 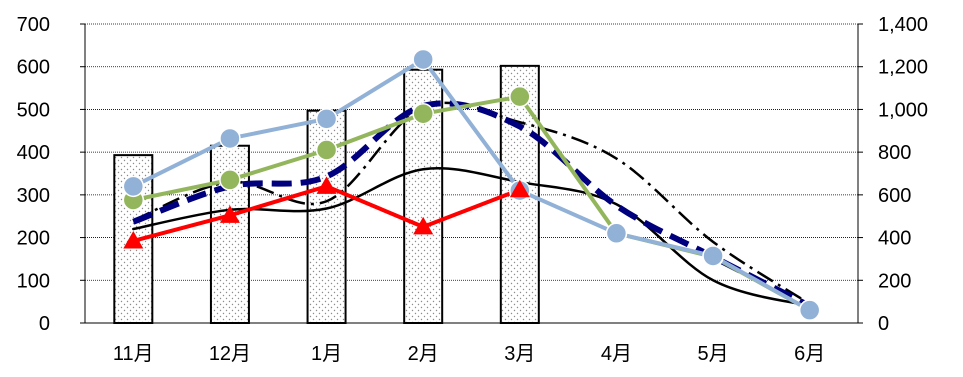 I want to click on left-tick-label: 300, so click(x=33, y=196).